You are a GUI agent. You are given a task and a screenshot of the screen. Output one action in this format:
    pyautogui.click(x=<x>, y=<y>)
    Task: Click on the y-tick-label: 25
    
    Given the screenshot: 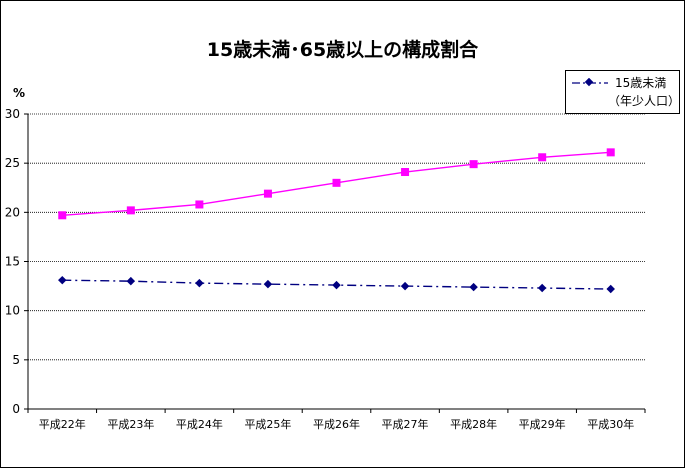 What is the action you would take?
    pyautogui.click(x=12, y=163)
    